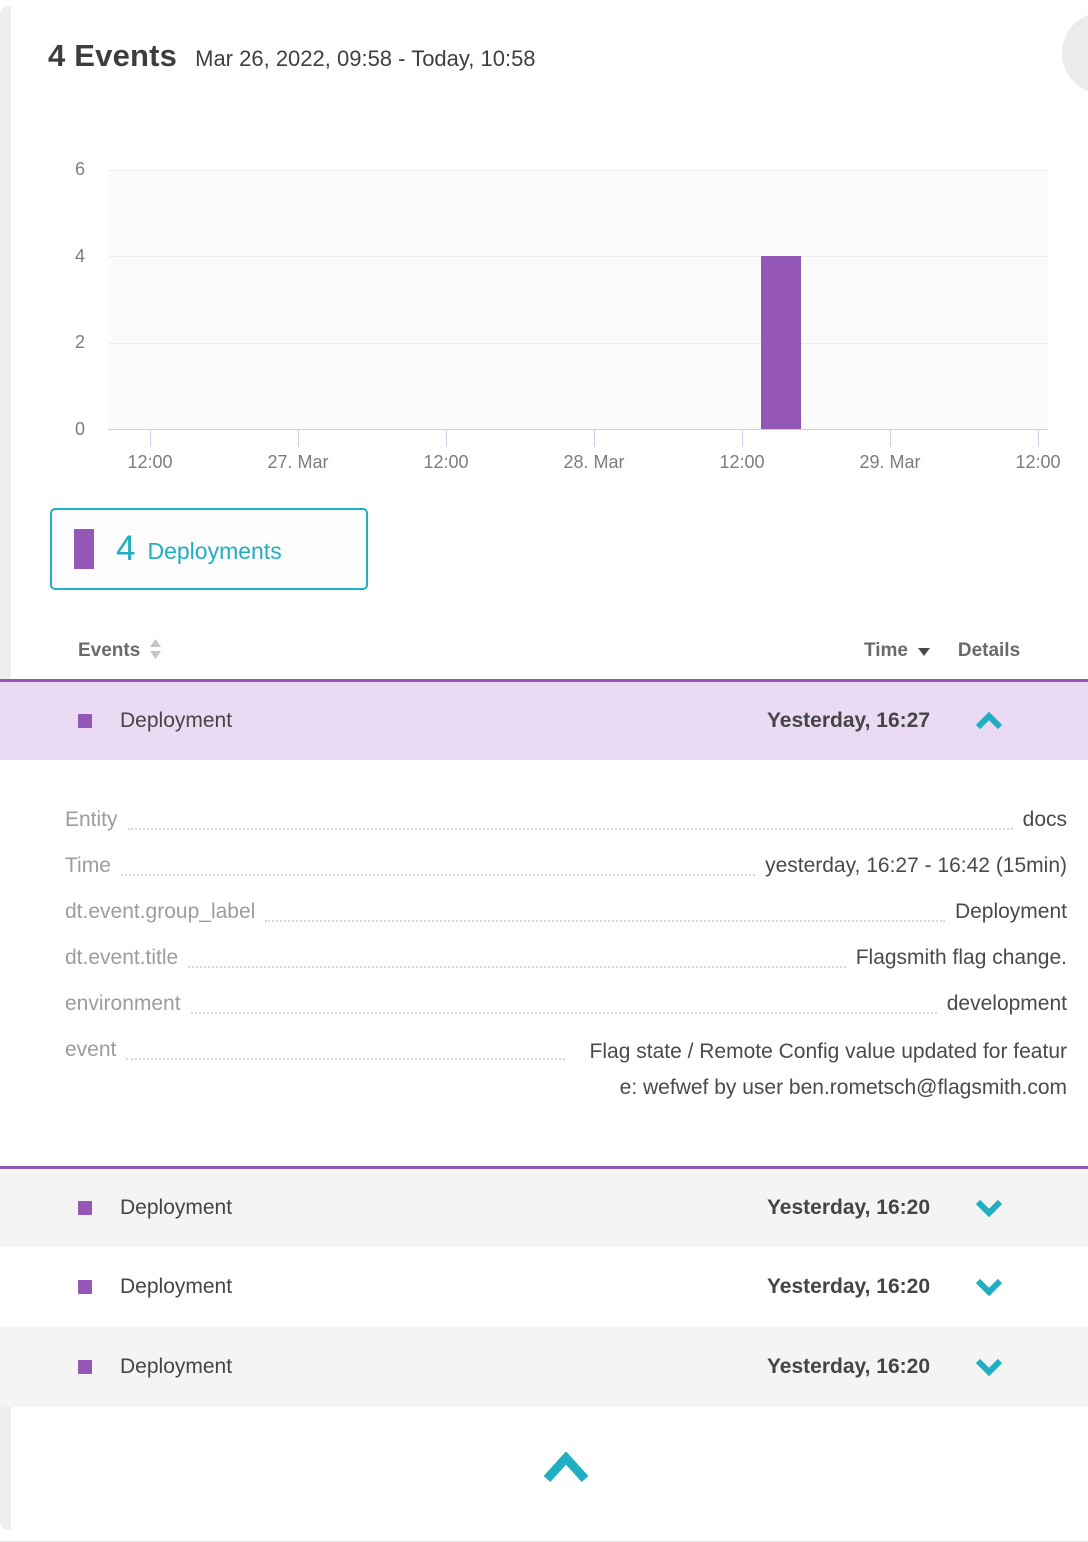 Image resolution: width=1088 pixels, height=1542 pixels. What do you see at coordinates (123, 1003) in the screenshot?
I see `detail-key: environment` at bounding box center [123, 1003].